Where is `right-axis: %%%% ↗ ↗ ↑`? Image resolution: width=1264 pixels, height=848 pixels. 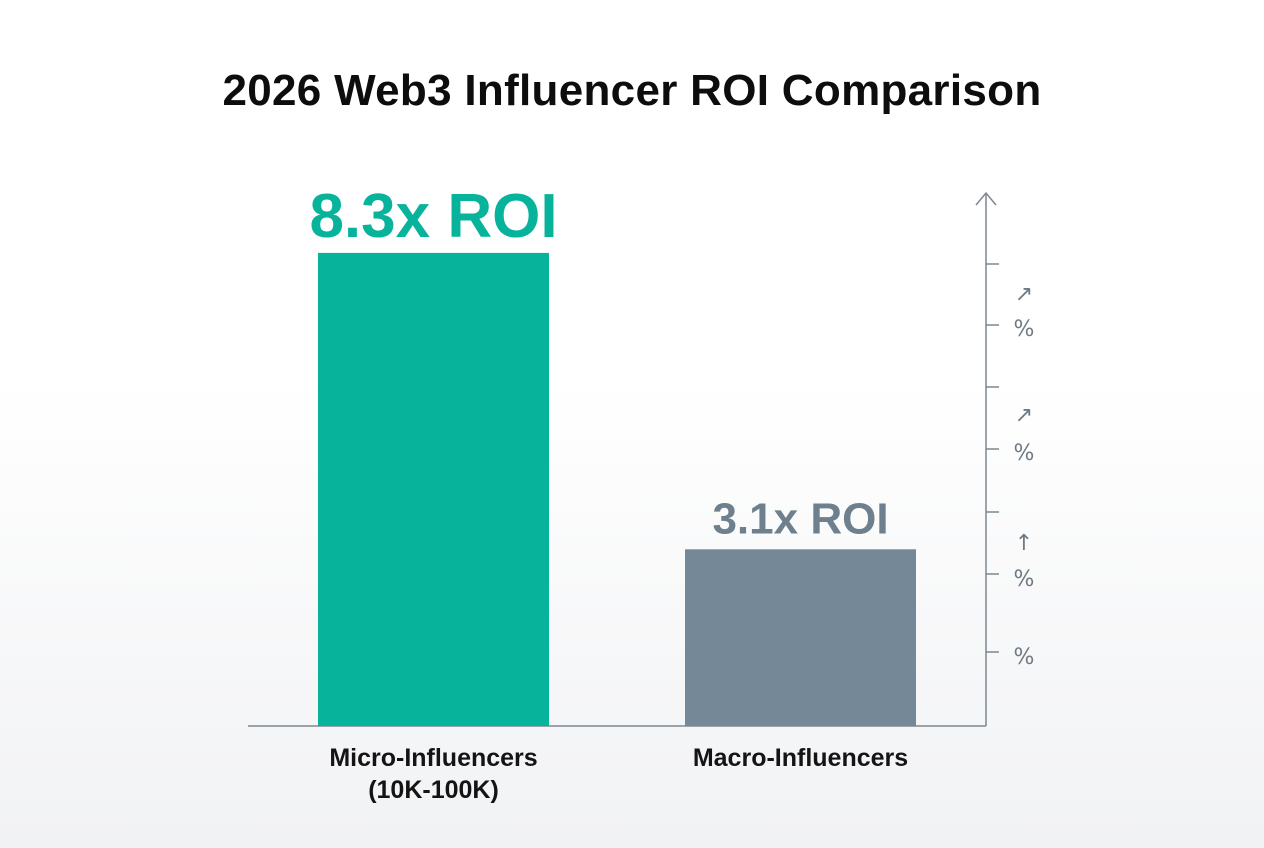 right-axis: %%%% ↗ ↗ ↑ is located at coordinates (1005, 458).